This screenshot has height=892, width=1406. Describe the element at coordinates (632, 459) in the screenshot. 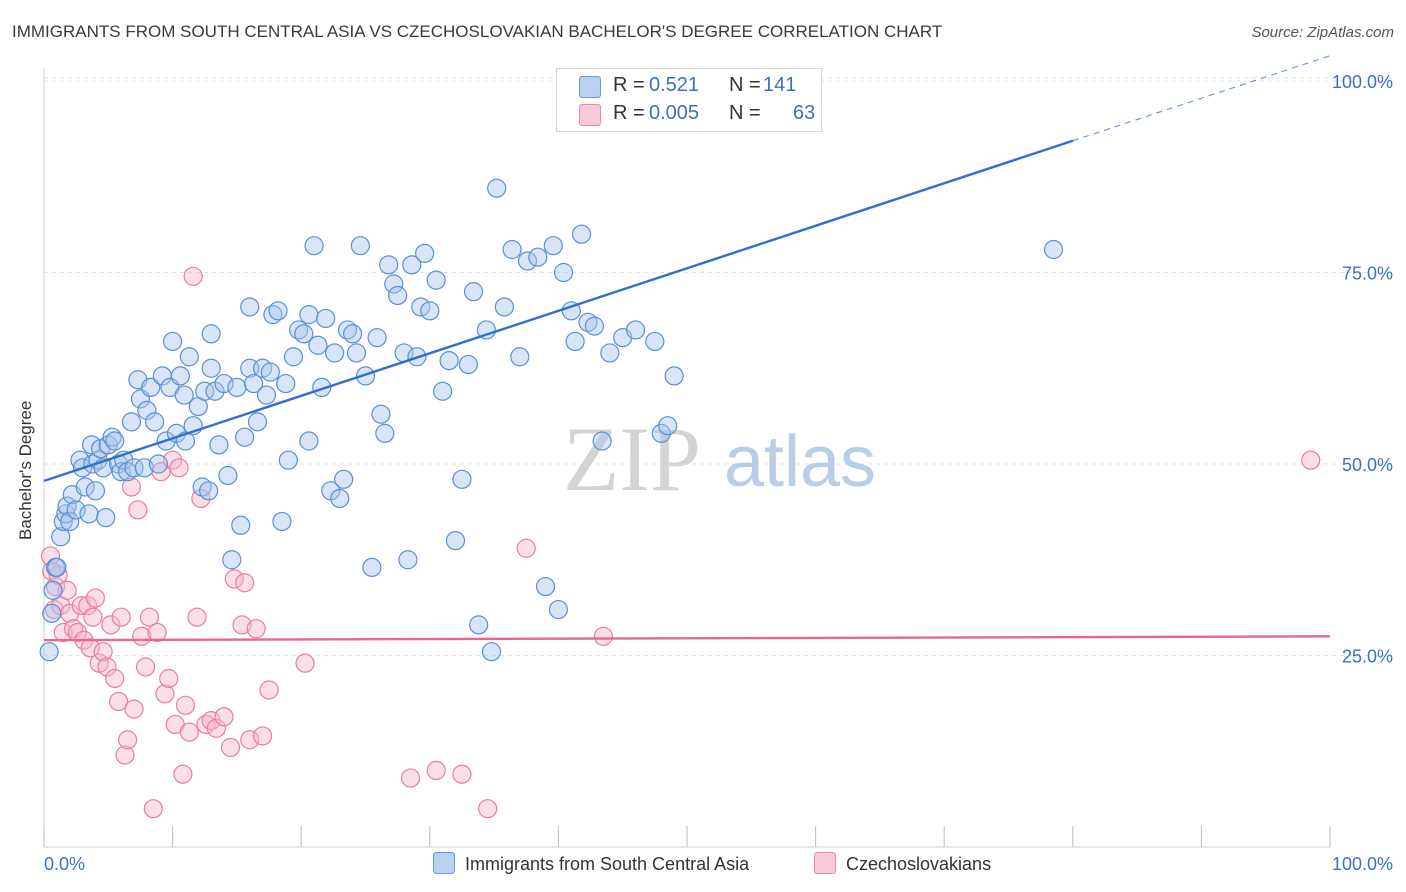

I see `watermark-zip: ZIP` at that location.